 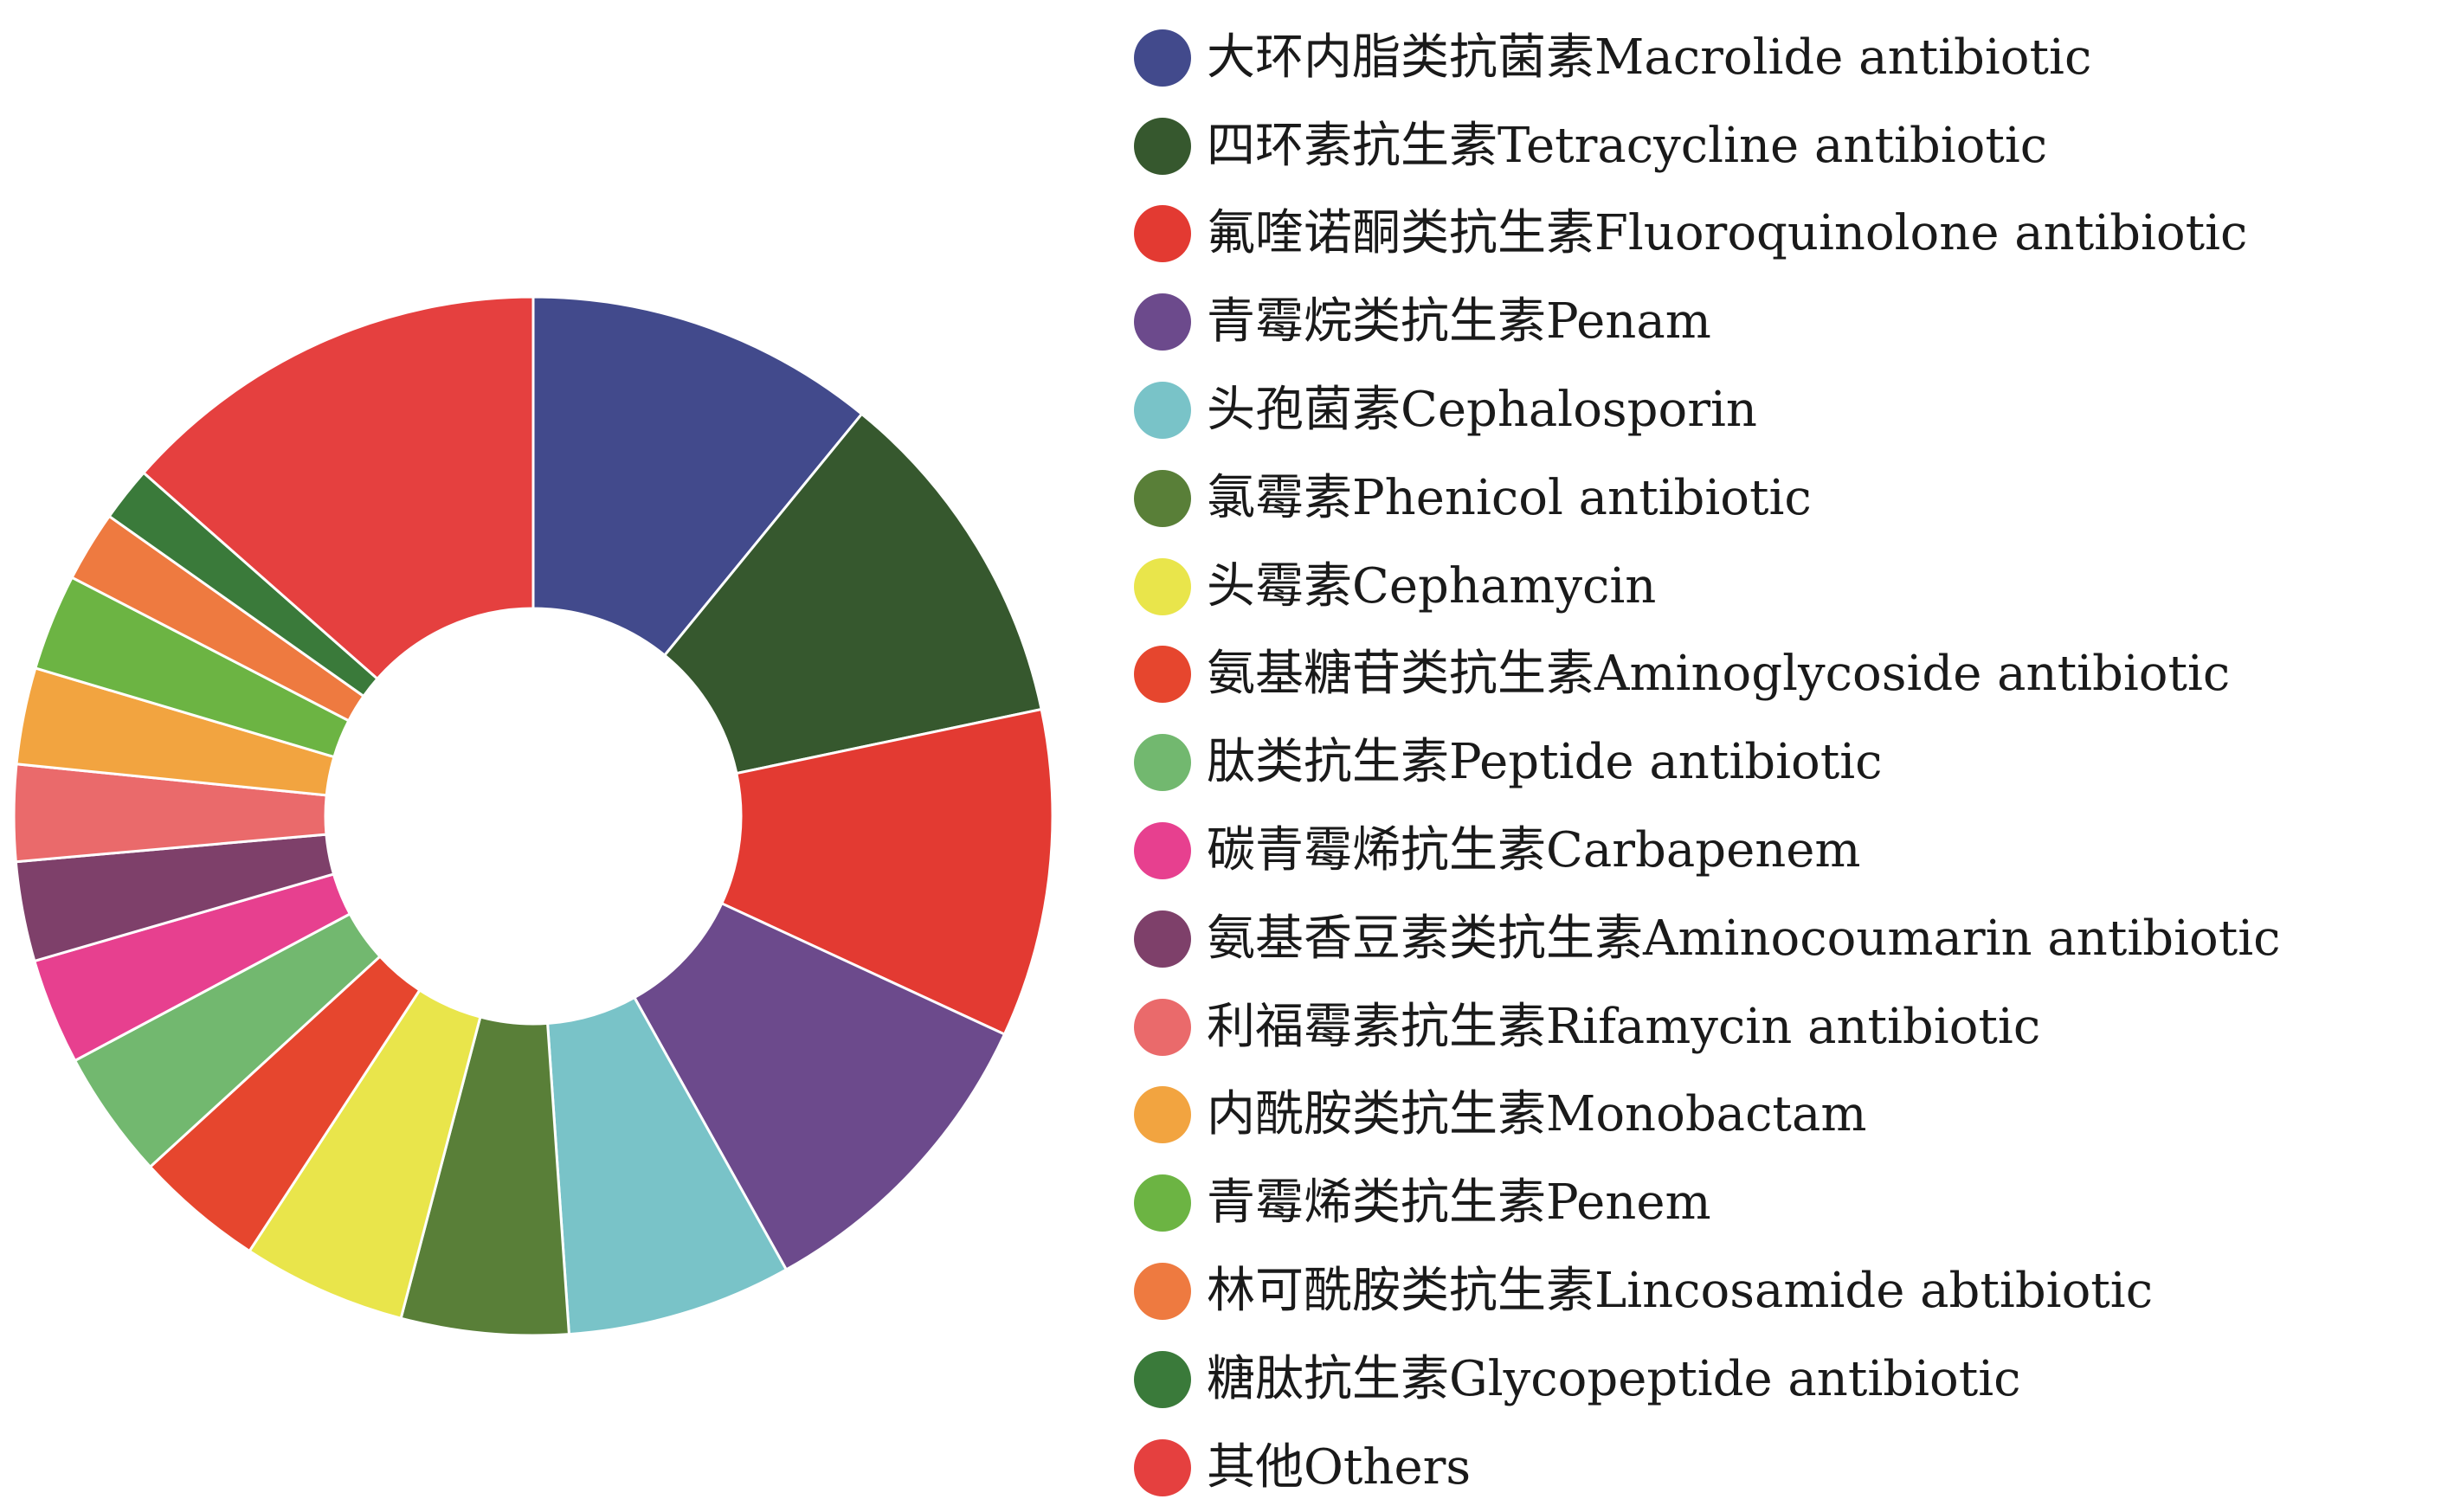 I want to click on legend-label: 青霉烷类抗生素Penam, so click(x=1459, y=322).